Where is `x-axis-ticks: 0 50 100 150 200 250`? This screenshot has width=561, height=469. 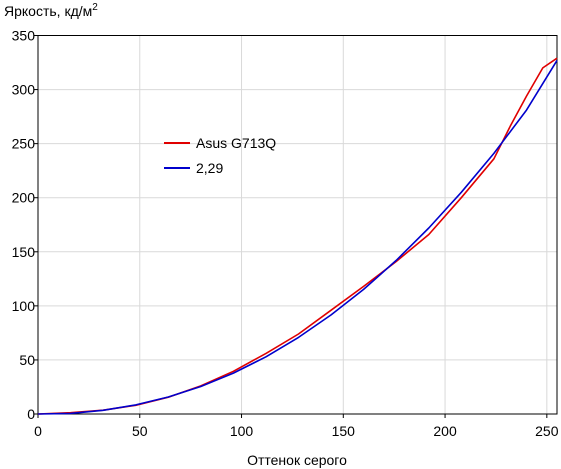 x-axis-ticks: 0 50 100 150 200 250 is located at coordinates (296, 426).